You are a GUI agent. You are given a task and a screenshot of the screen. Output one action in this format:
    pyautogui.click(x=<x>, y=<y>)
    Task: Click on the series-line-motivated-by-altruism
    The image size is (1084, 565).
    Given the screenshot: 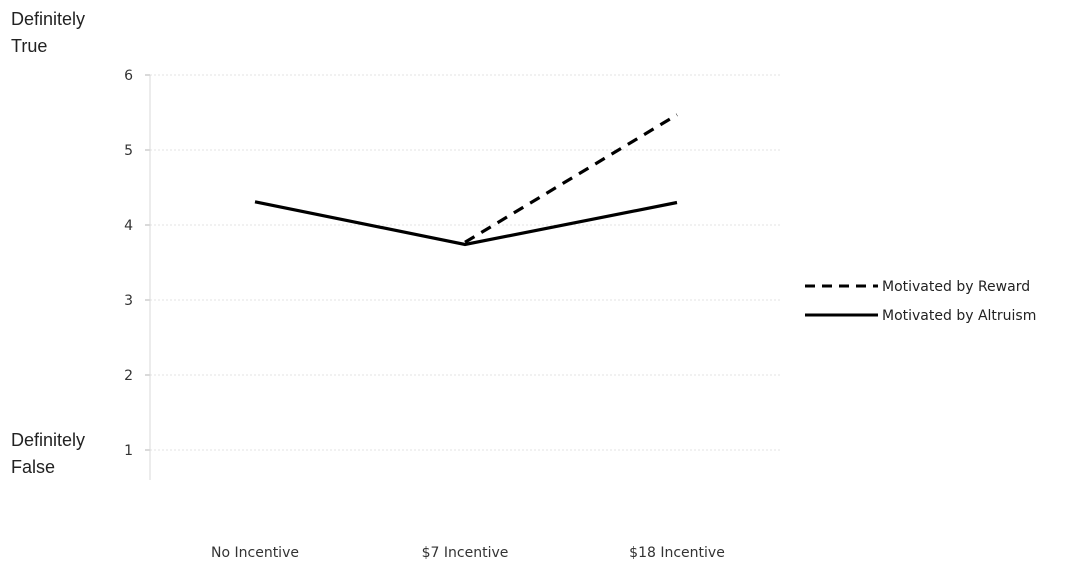 What is the action you would take?
    pyautogui.click(x=466, y=223)
    